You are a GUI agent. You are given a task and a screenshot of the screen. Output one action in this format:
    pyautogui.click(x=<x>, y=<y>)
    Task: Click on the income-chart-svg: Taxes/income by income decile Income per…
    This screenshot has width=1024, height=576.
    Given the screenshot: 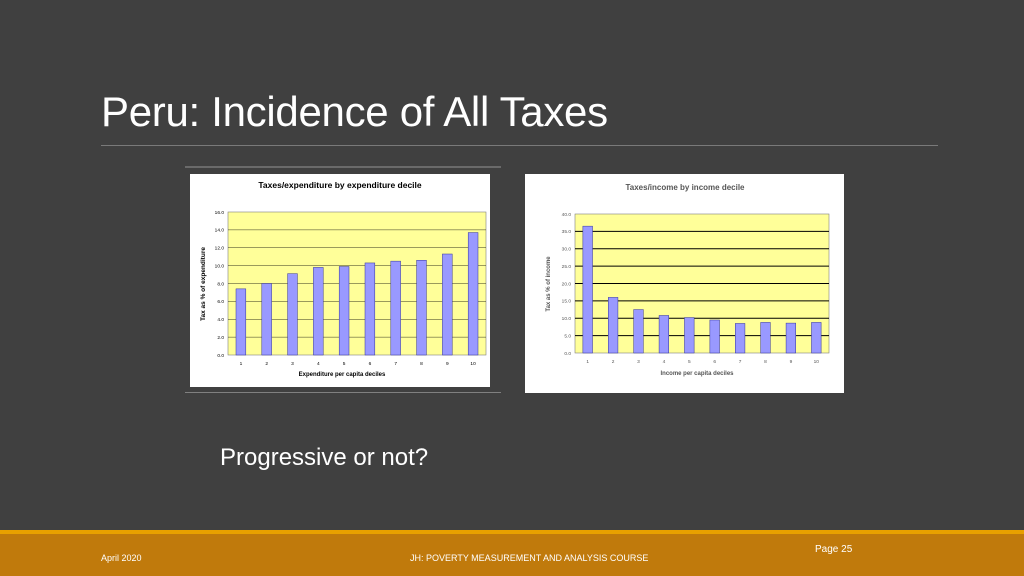 What is the action you would take?
    pyautogui.click(x=688, y=280)
    